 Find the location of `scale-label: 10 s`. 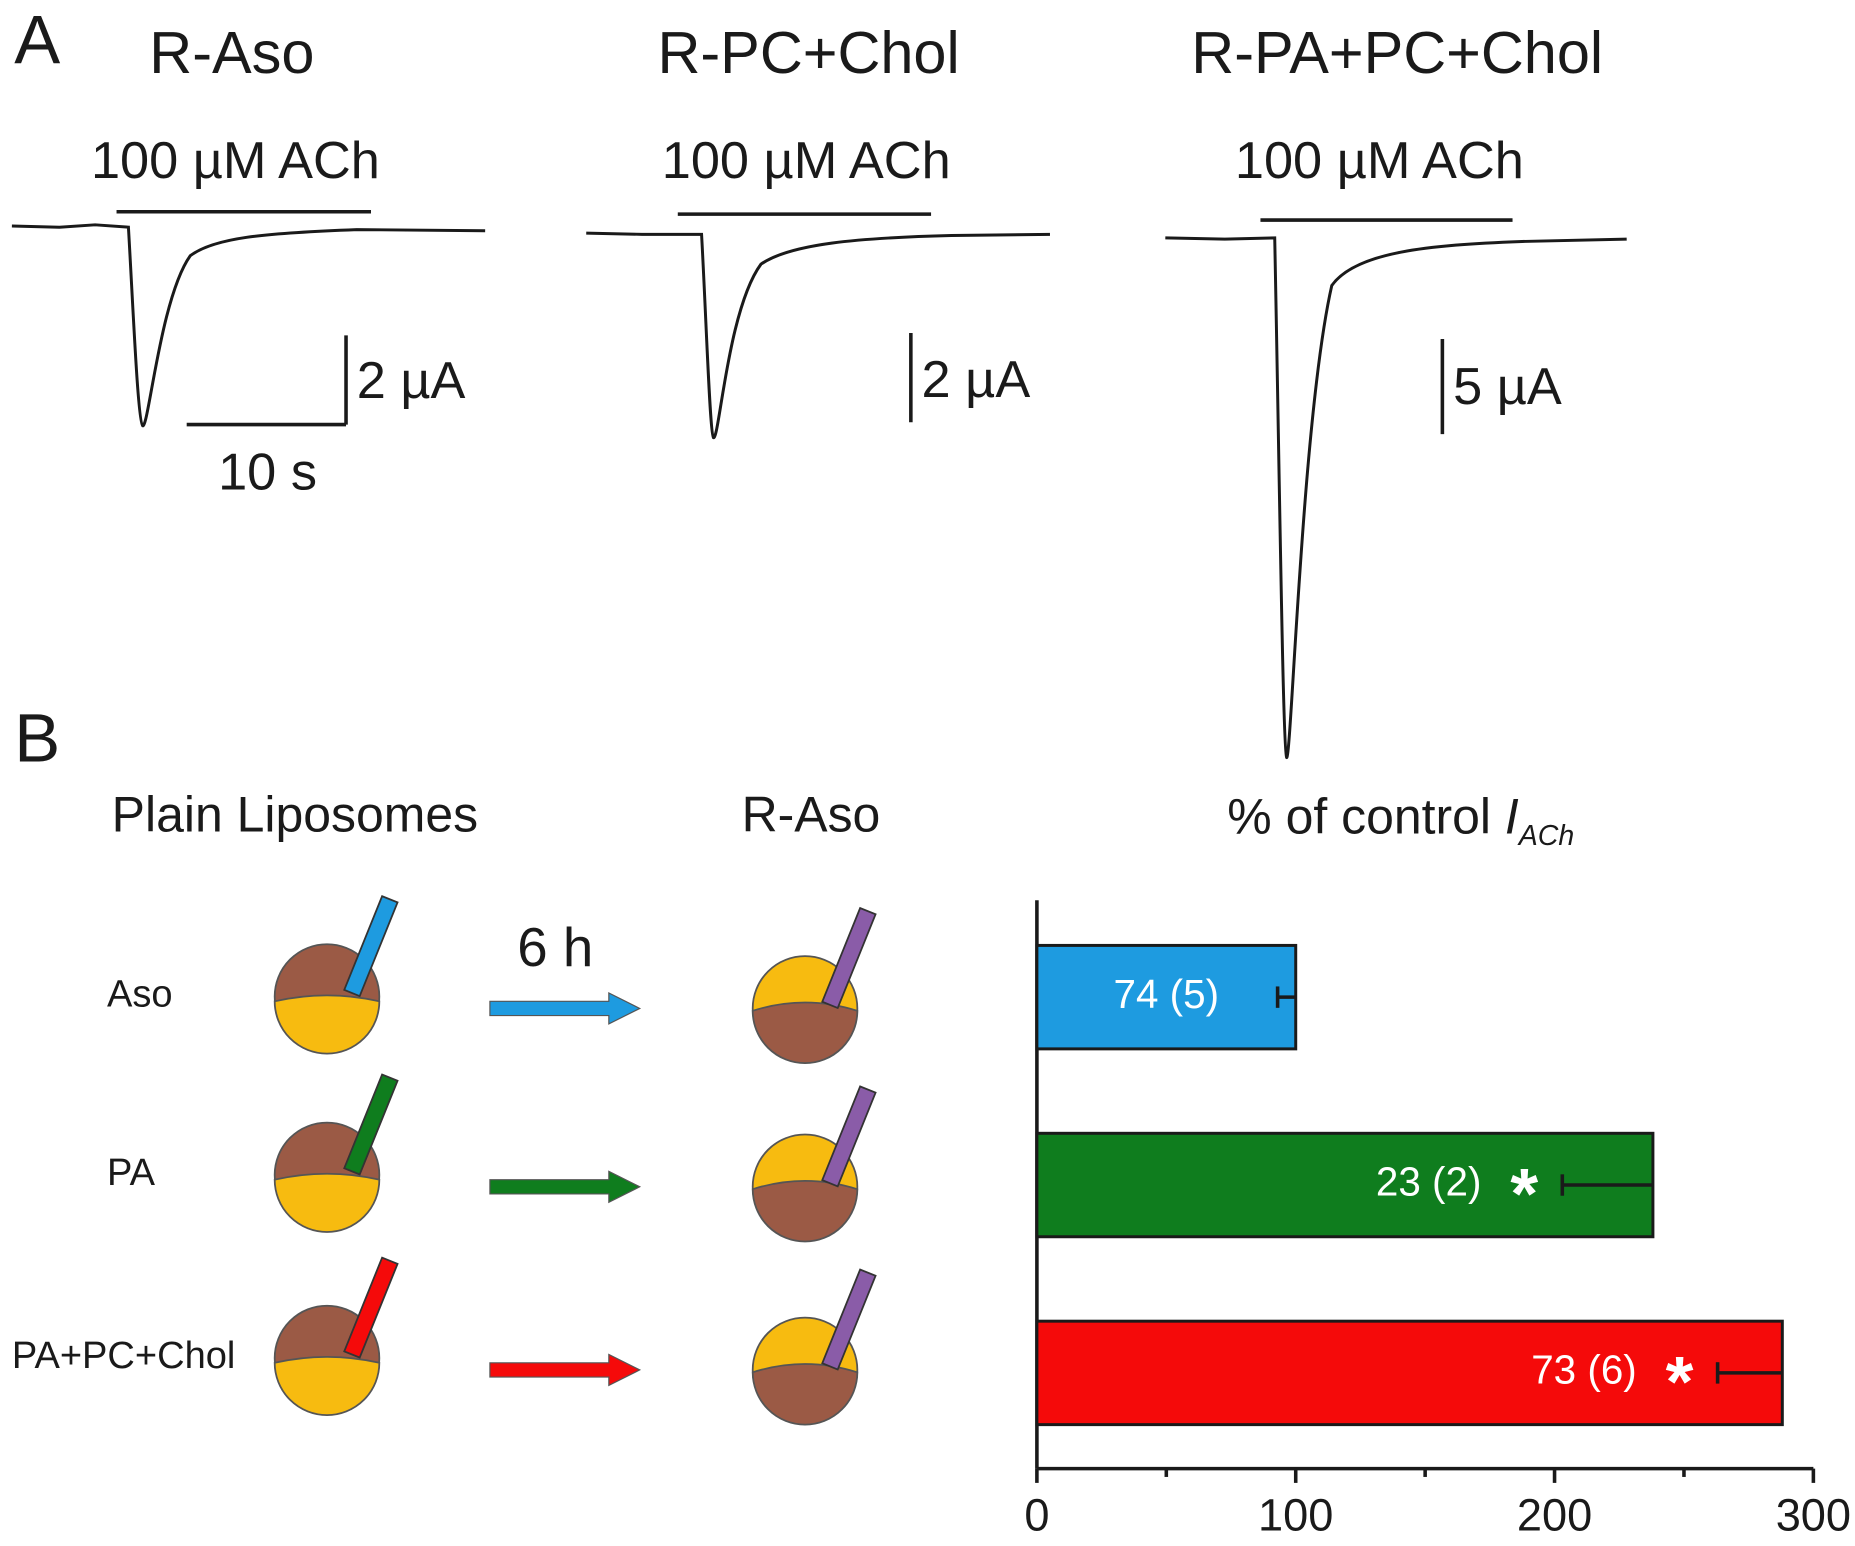

scale-label: 10 s is located at coordinates (267, 473).